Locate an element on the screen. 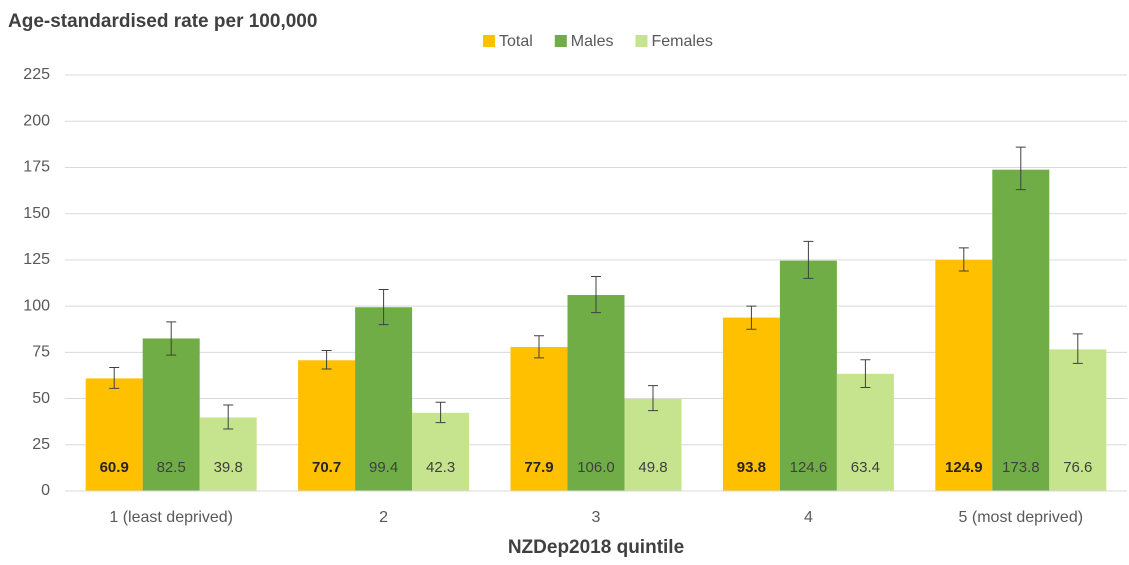 The height and width of the screenshot is (565, 1129). y-tick-label: 125 is located at coordinates (36, 259).